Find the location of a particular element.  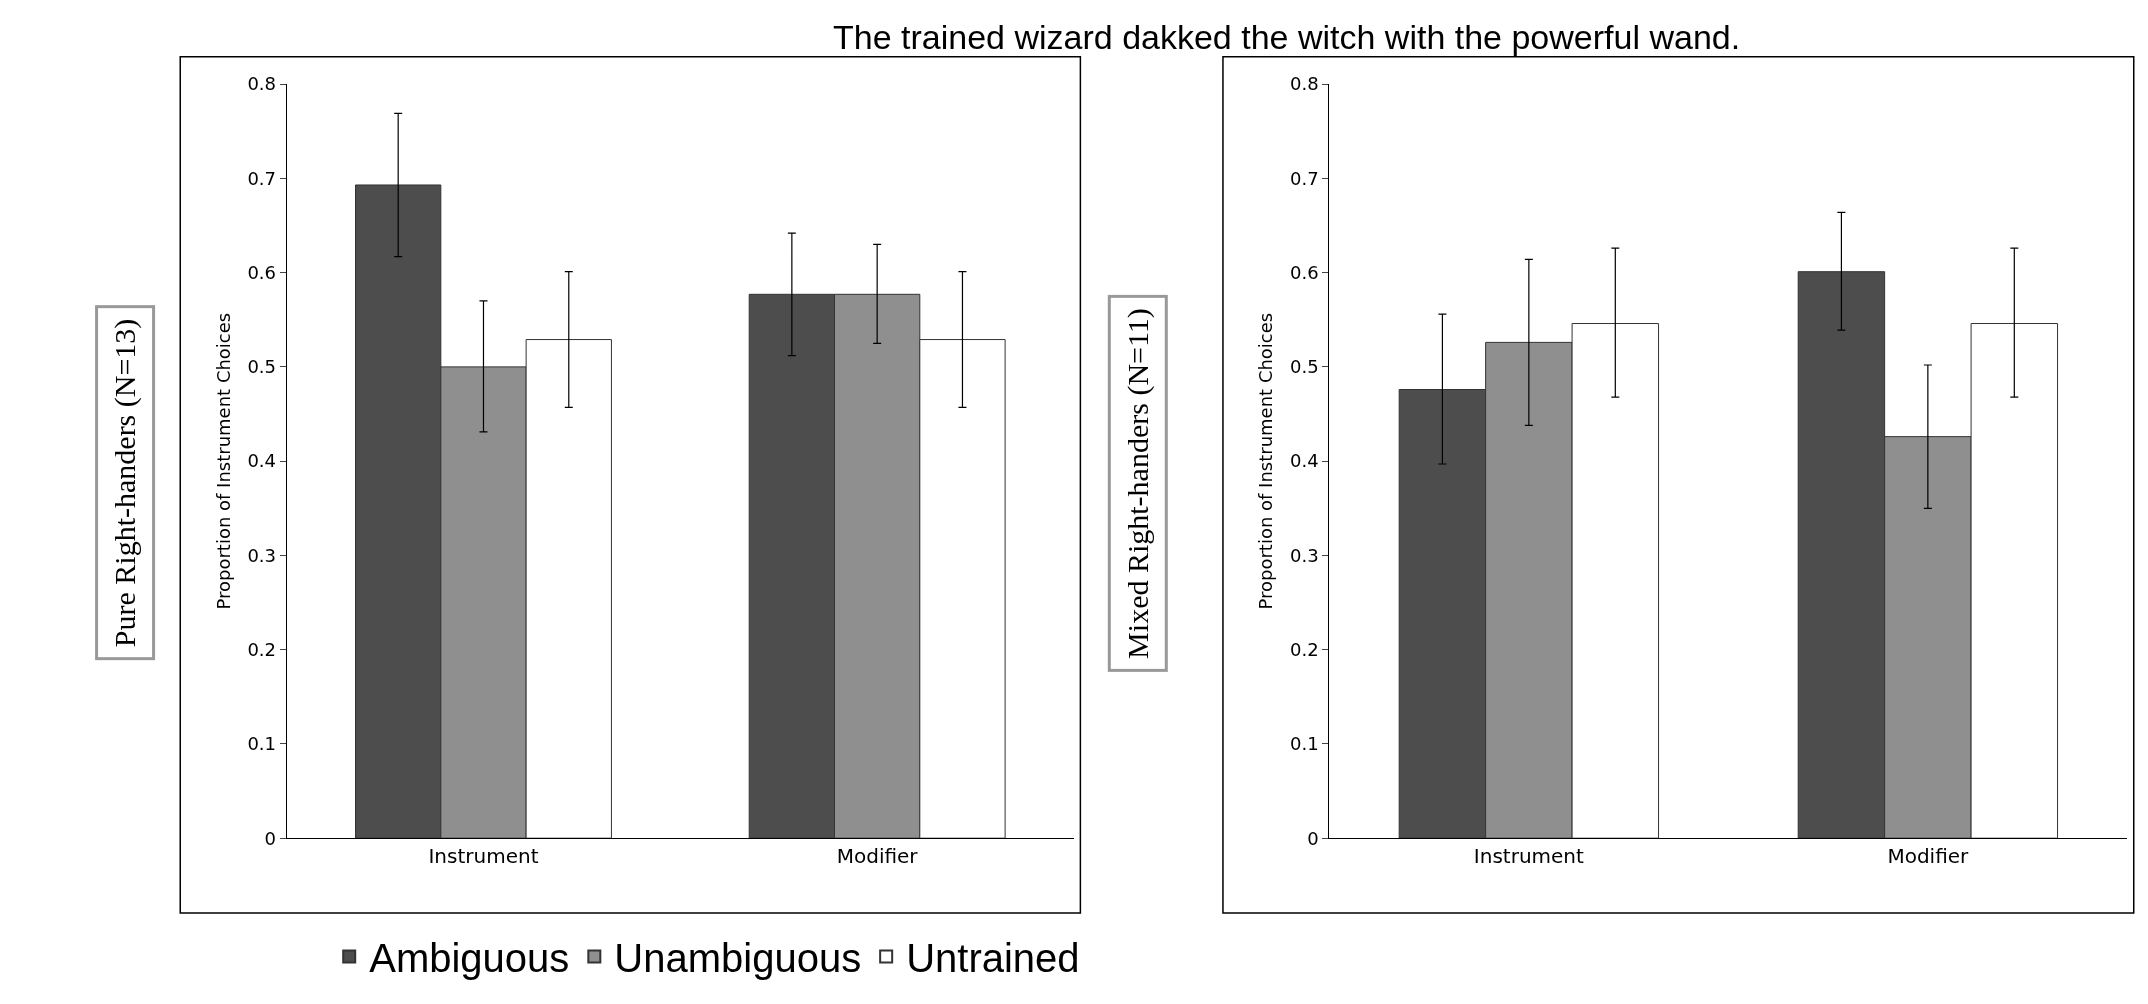

legend-label: Unambiguous is located at coordinates (738, 958).